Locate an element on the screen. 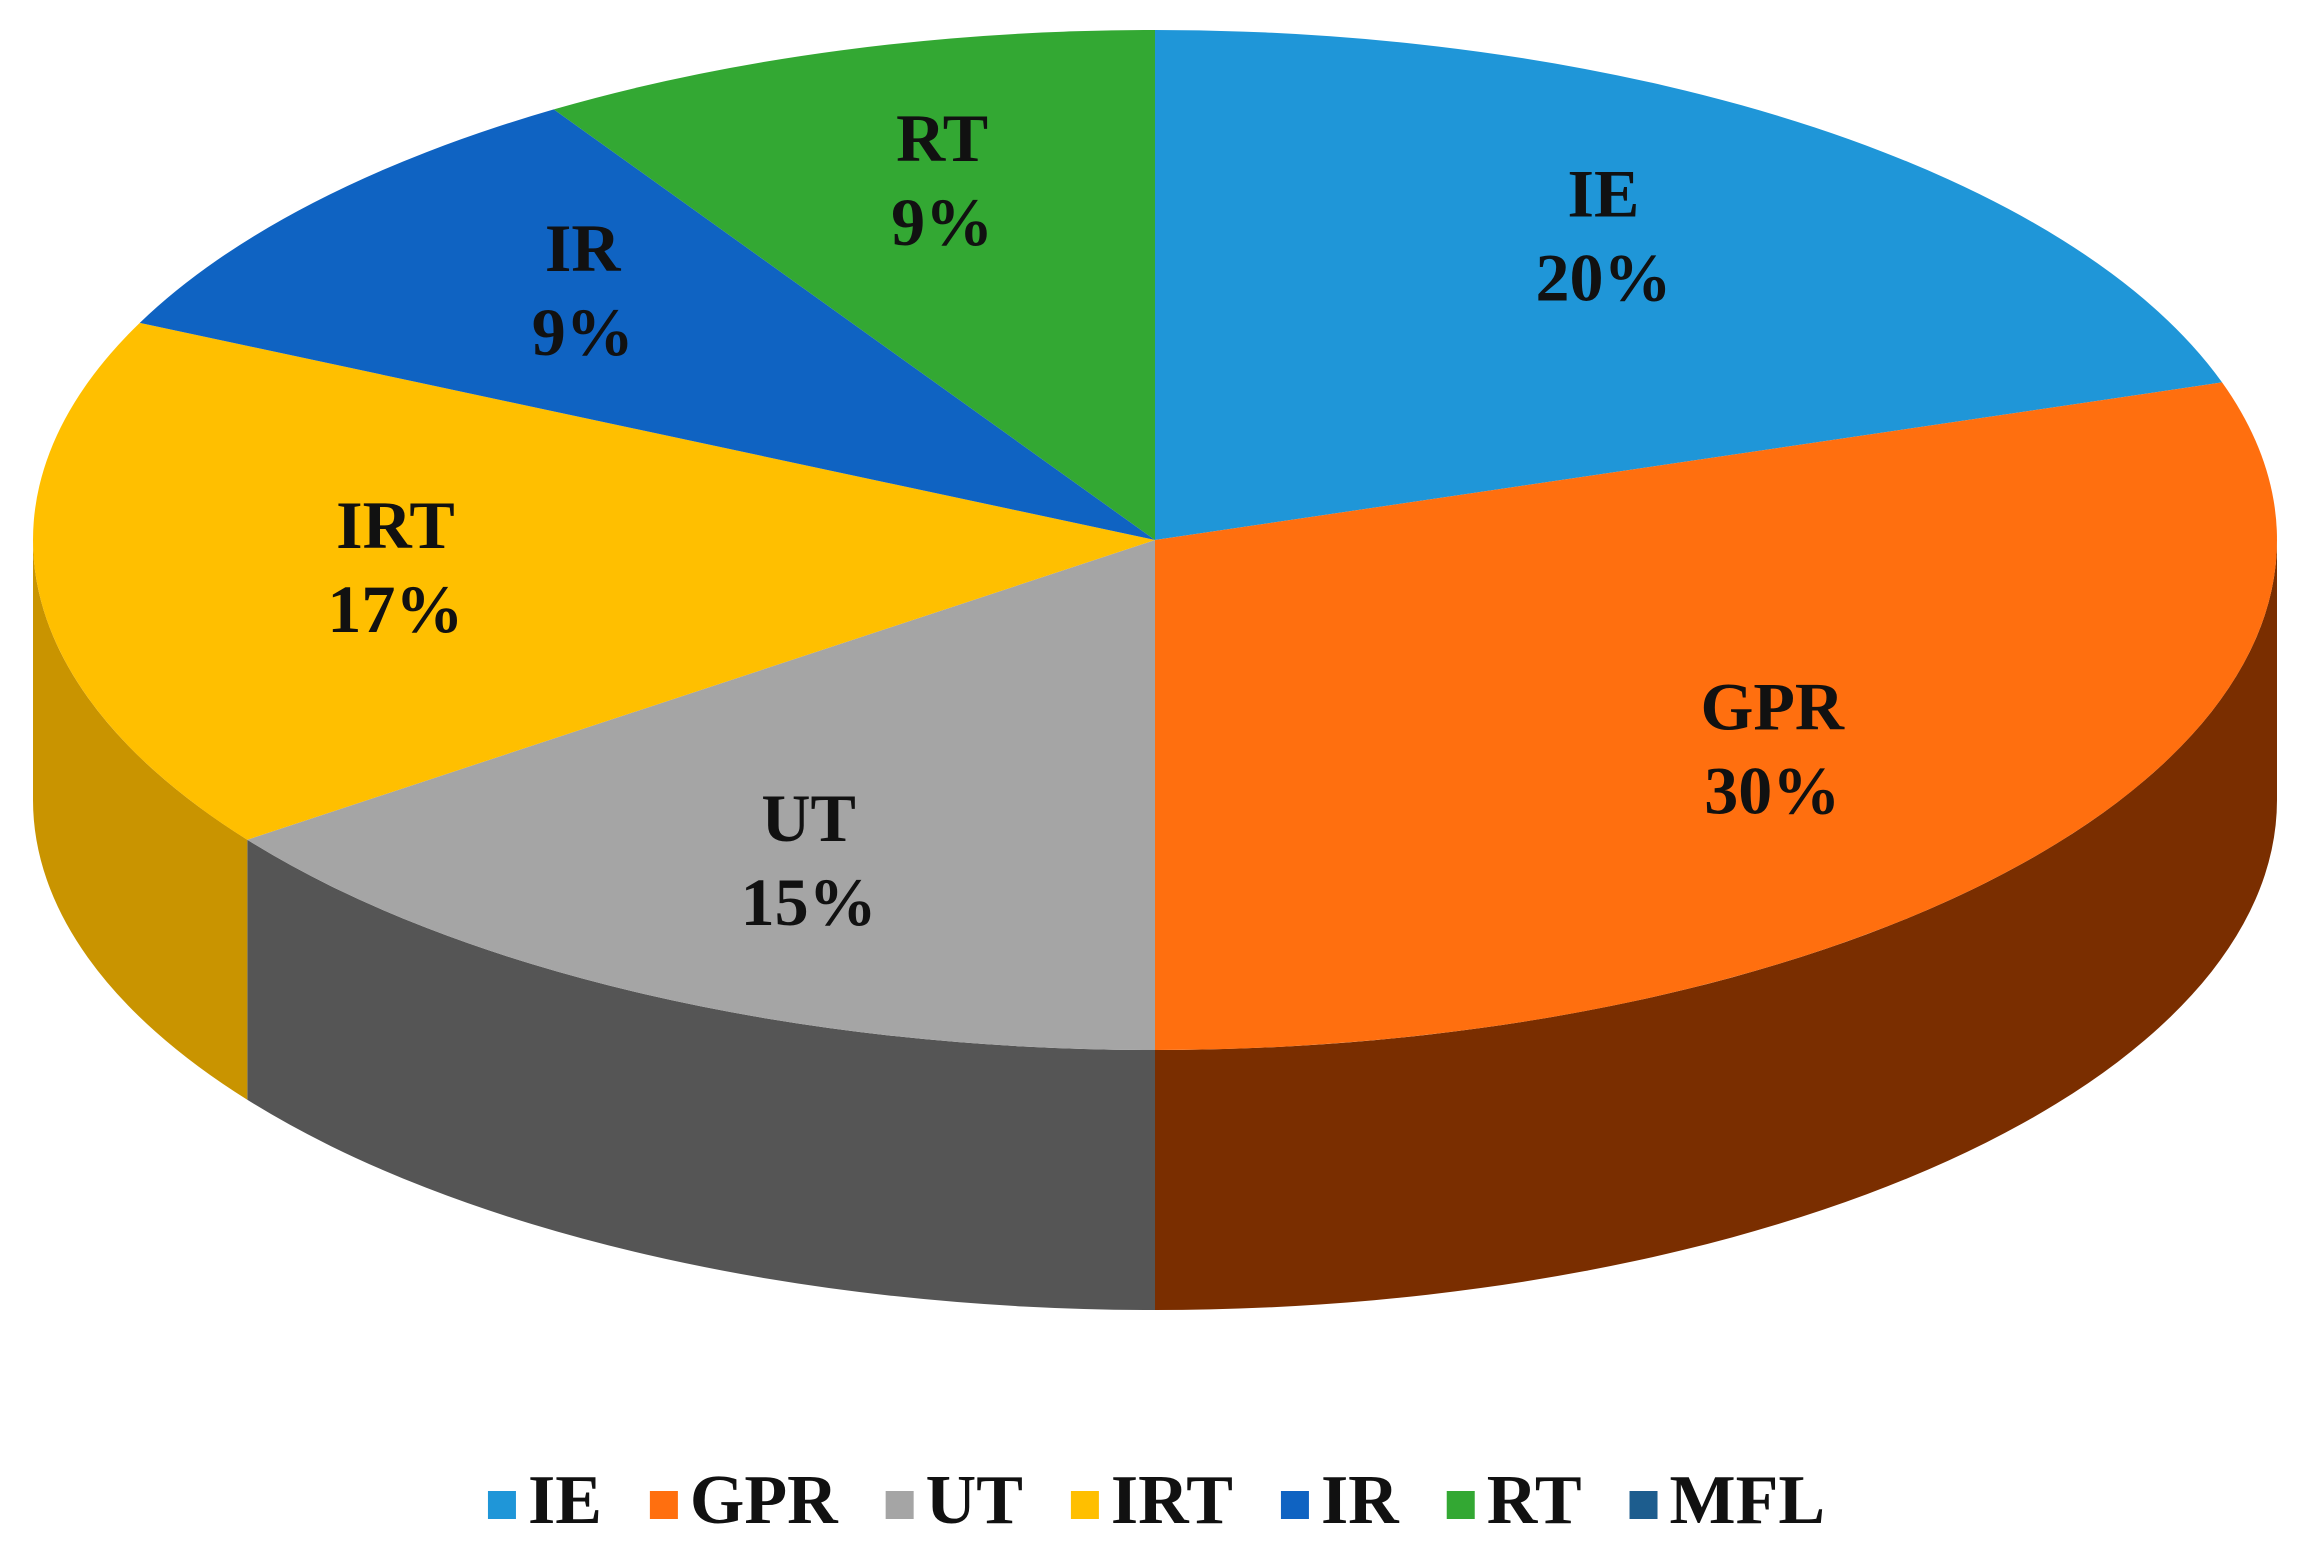 The height and width of the screenshot is (1561, 2313). legend-label: IE is located at coordinates (565, 1500).